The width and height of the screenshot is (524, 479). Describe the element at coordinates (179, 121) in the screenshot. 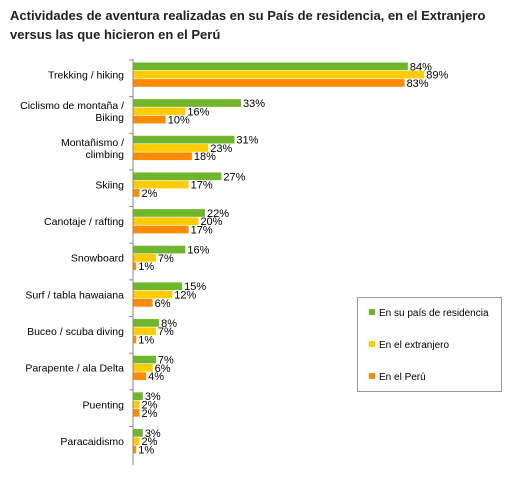

I see `data-label: 10%` at that location.